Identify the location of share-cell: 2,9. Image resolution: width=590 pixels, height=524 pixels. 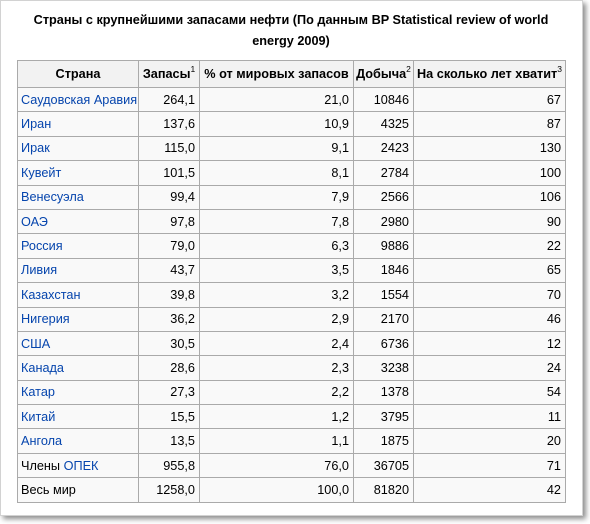
(276, 319).